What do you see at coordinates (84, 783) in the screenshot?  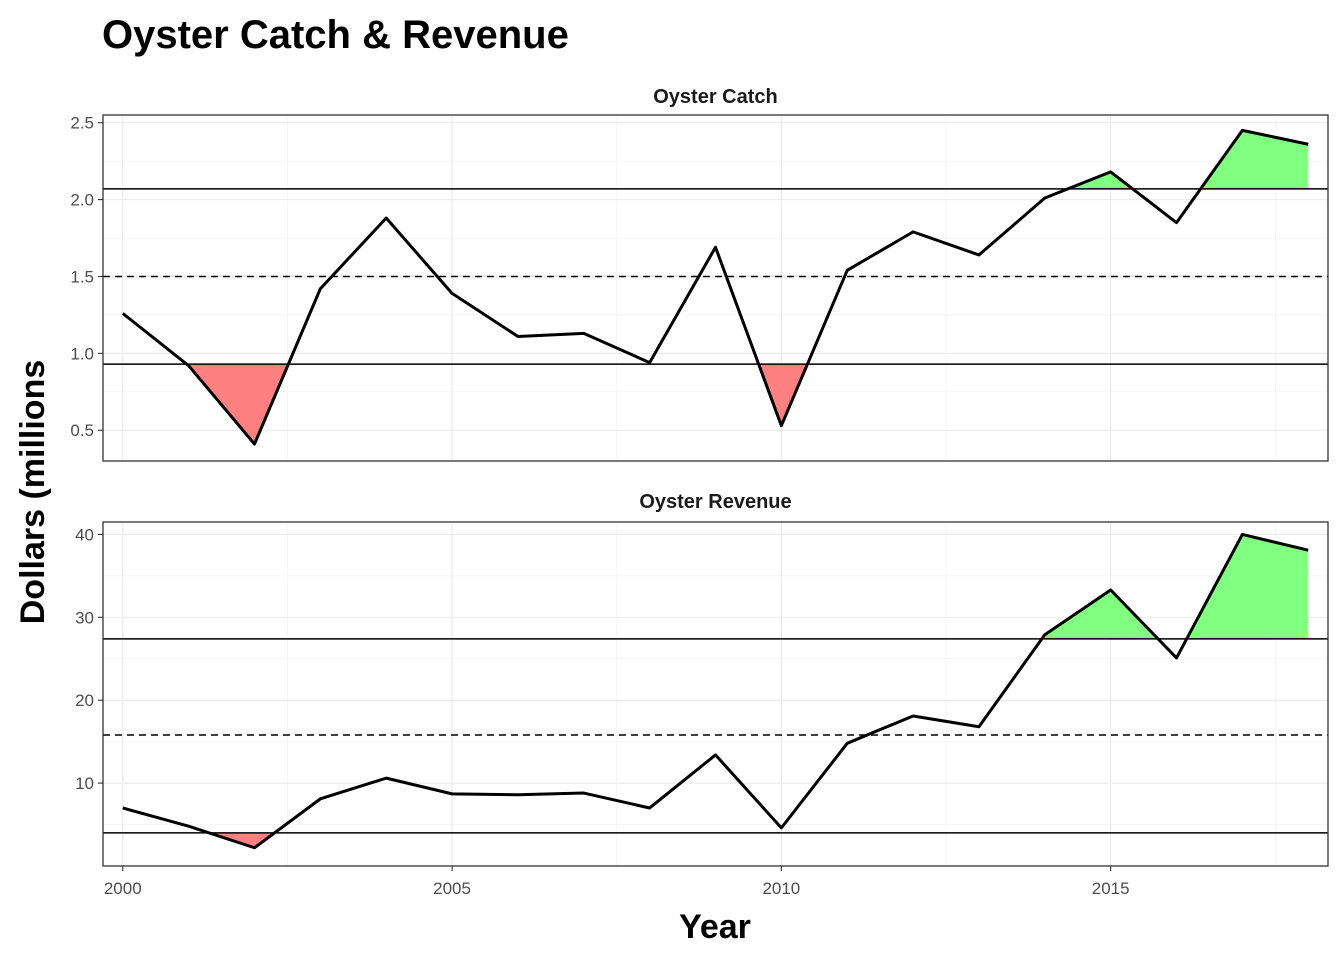 I see `y-tick-label: 10` at bounding box center [84, 783].